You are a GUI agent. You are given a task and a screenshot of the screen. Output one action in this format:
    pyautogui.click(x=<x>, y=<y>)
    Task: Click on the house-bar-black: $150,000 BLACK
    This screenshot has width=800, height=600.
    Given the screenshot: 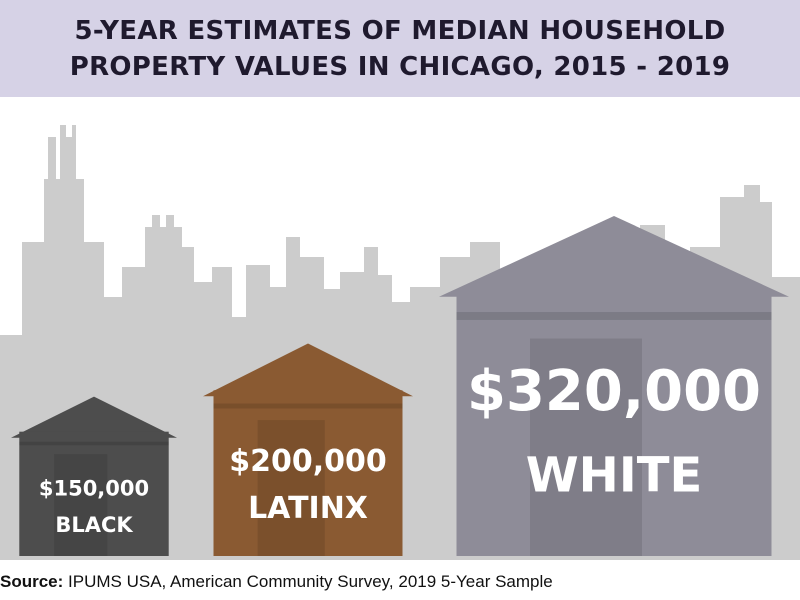 What is the action you would take?
    pyautogui.click(x=94, y=476)
    